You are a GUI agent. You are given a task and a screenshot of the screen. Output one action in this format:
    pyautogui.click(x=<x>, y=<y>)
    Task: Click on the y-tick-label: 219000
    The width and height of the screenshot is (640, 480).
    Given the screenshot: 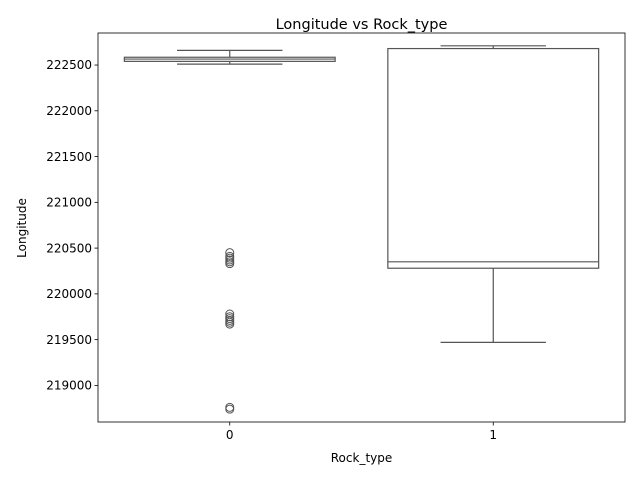 What is the action you would take?
    pyautogui.click(x=69, y=386)
    